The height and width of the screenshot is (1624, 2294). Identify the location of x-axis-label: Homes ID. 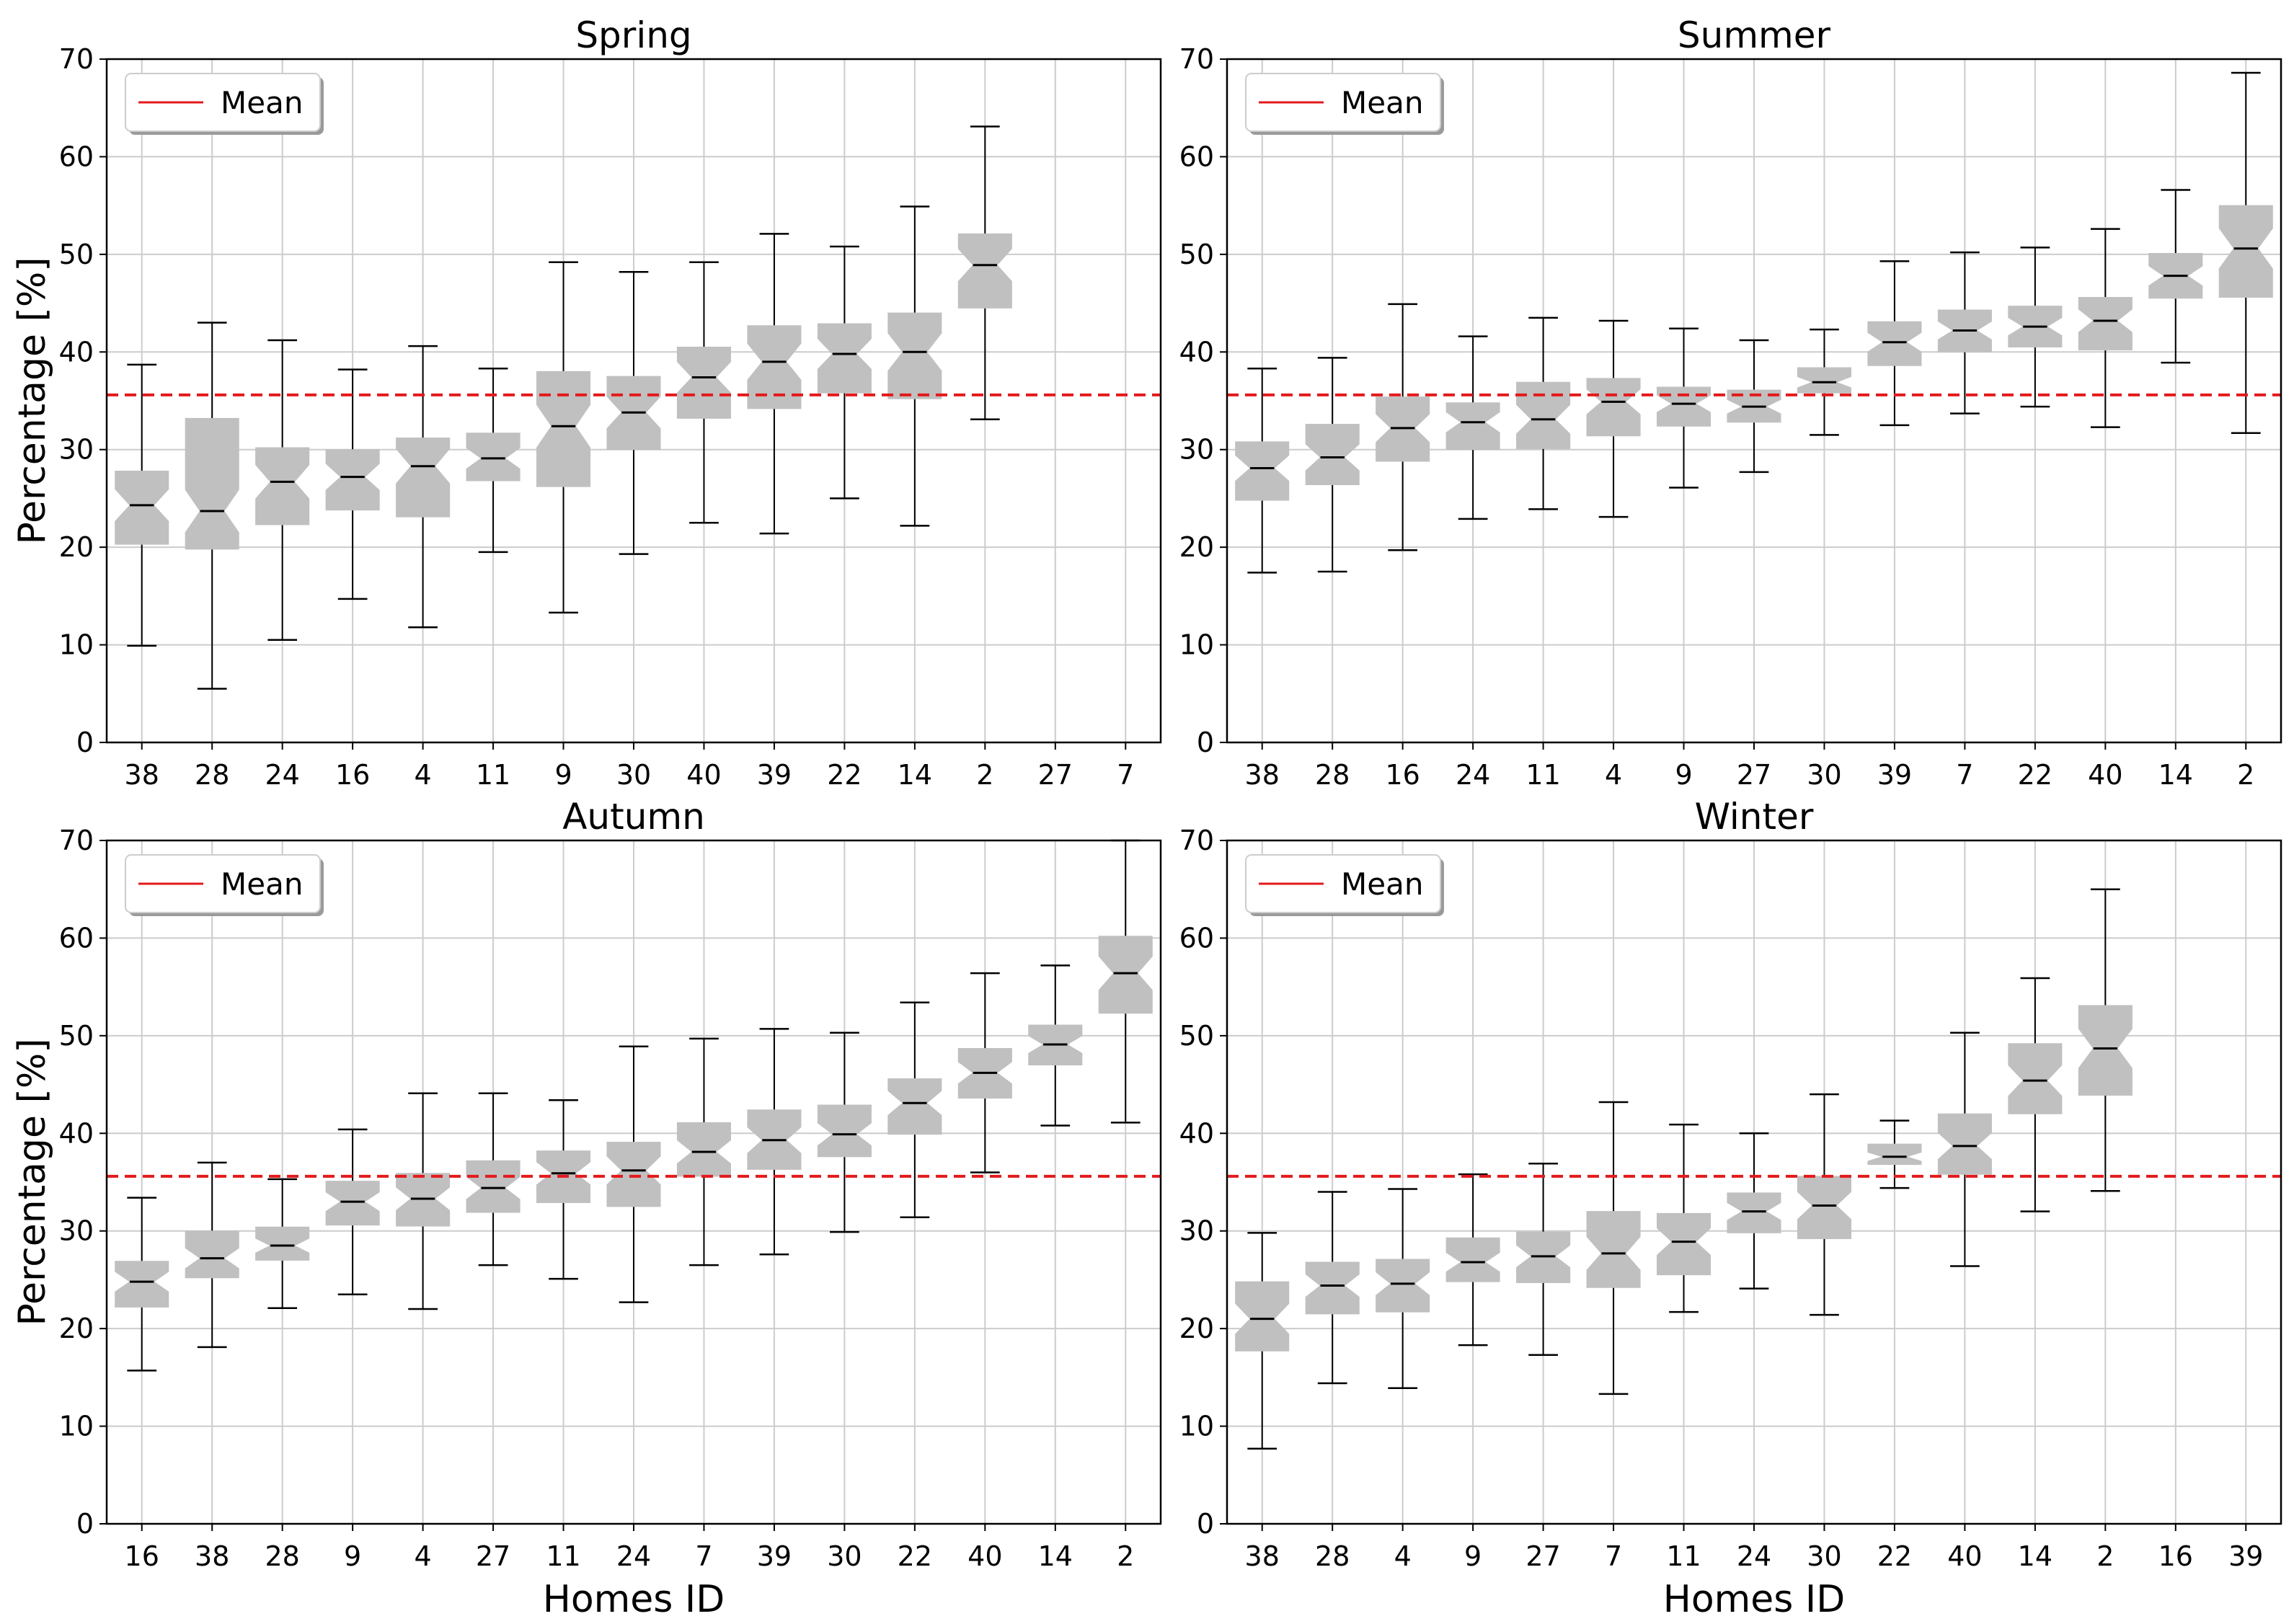
(1754, 1599).